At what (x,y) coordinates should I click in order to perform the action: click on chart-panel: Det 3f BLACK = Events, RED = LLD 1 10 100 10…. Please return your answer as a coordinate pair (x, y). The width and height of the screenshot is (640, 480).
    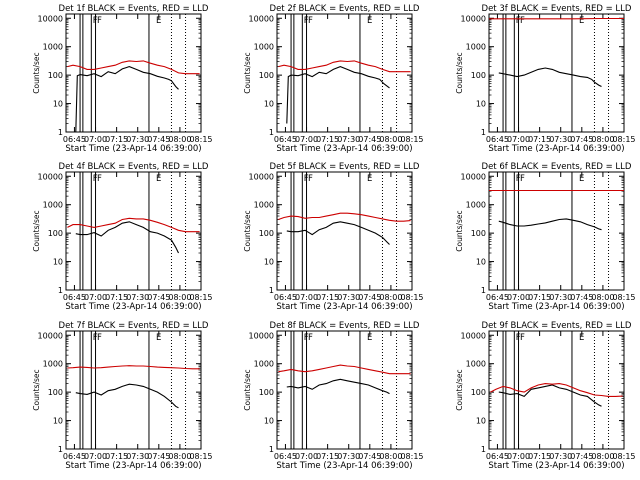
    Looking at the image, I should click on (545, 79).